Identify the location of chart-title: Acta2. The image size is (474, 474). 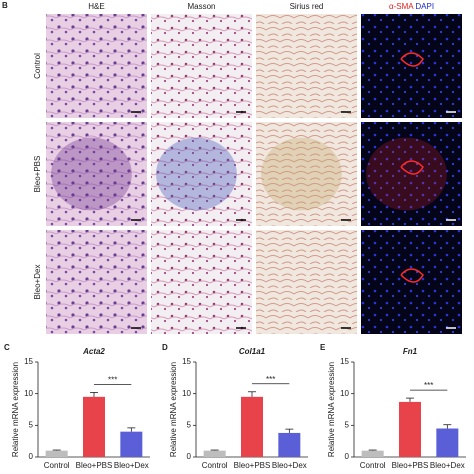
(93, 351).